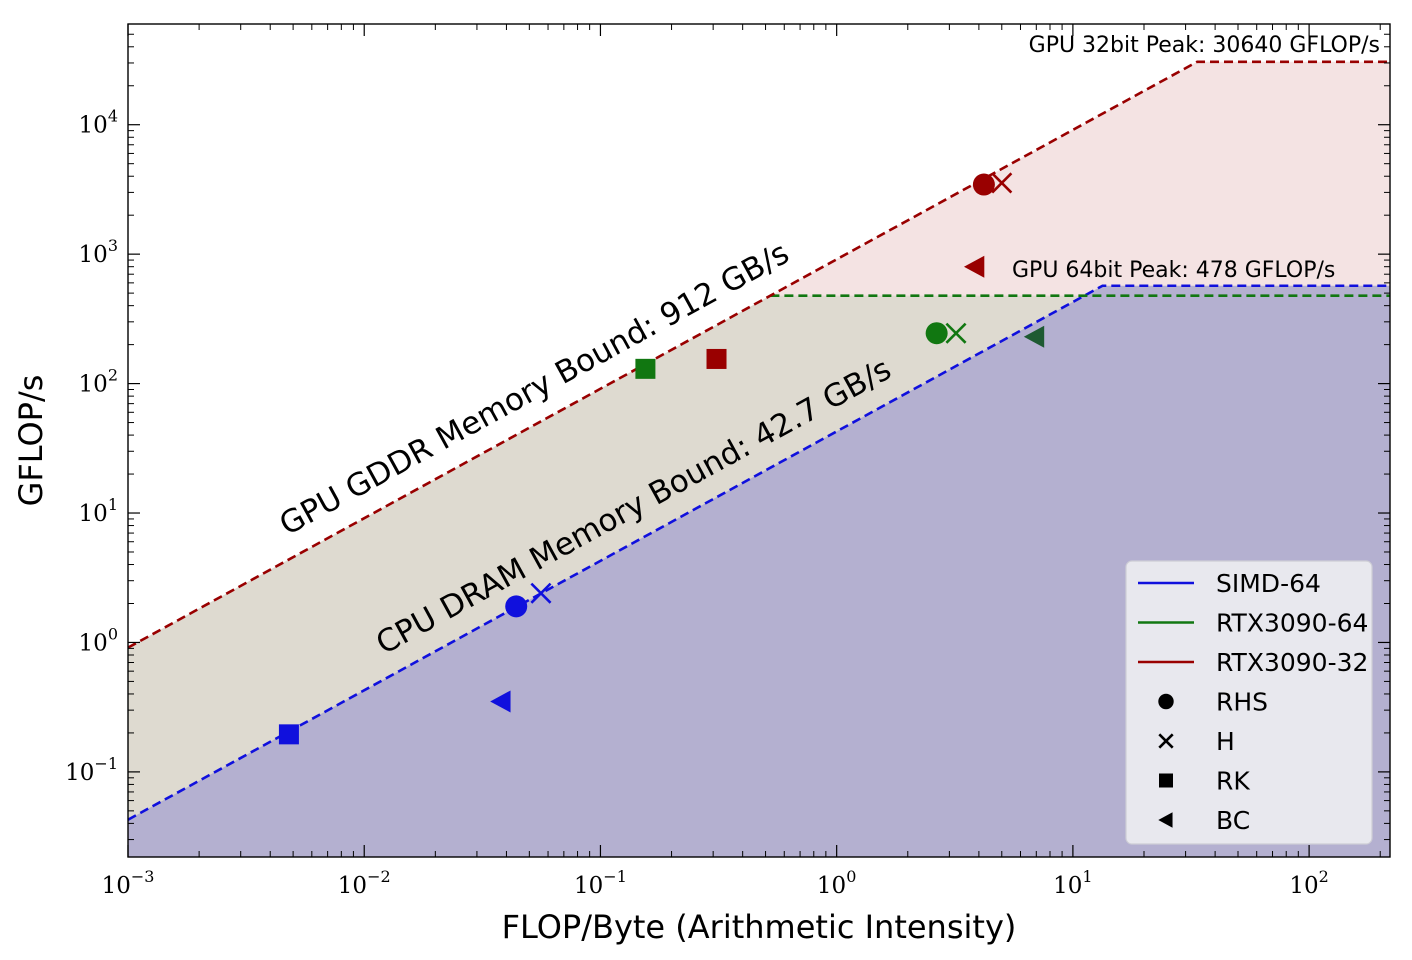 Image resolution: width=1412 pixels, height=960 pixels. I want to click on point-rtx3090-32-h, so click(1002, 183).